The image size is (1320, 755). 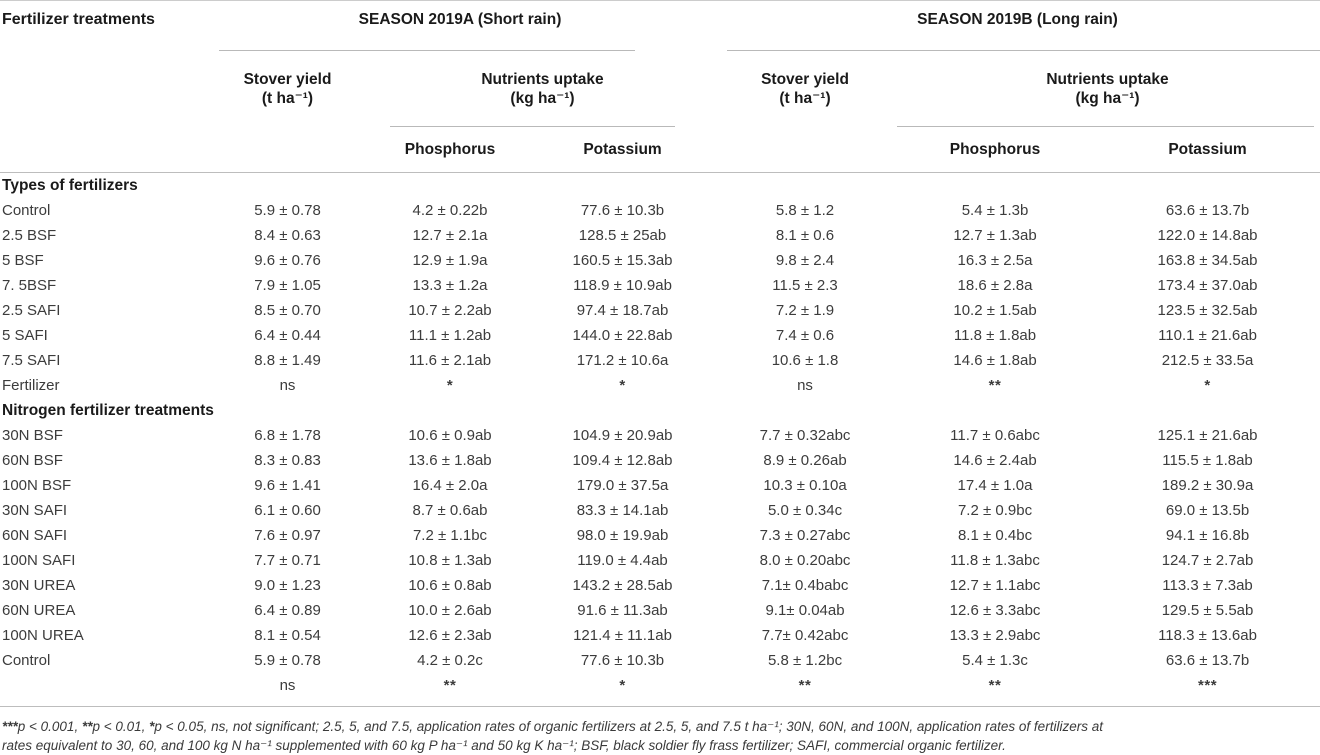 I want to click on stover-yield-unit: (t ha⁻¹), so click(x=287, y=98).